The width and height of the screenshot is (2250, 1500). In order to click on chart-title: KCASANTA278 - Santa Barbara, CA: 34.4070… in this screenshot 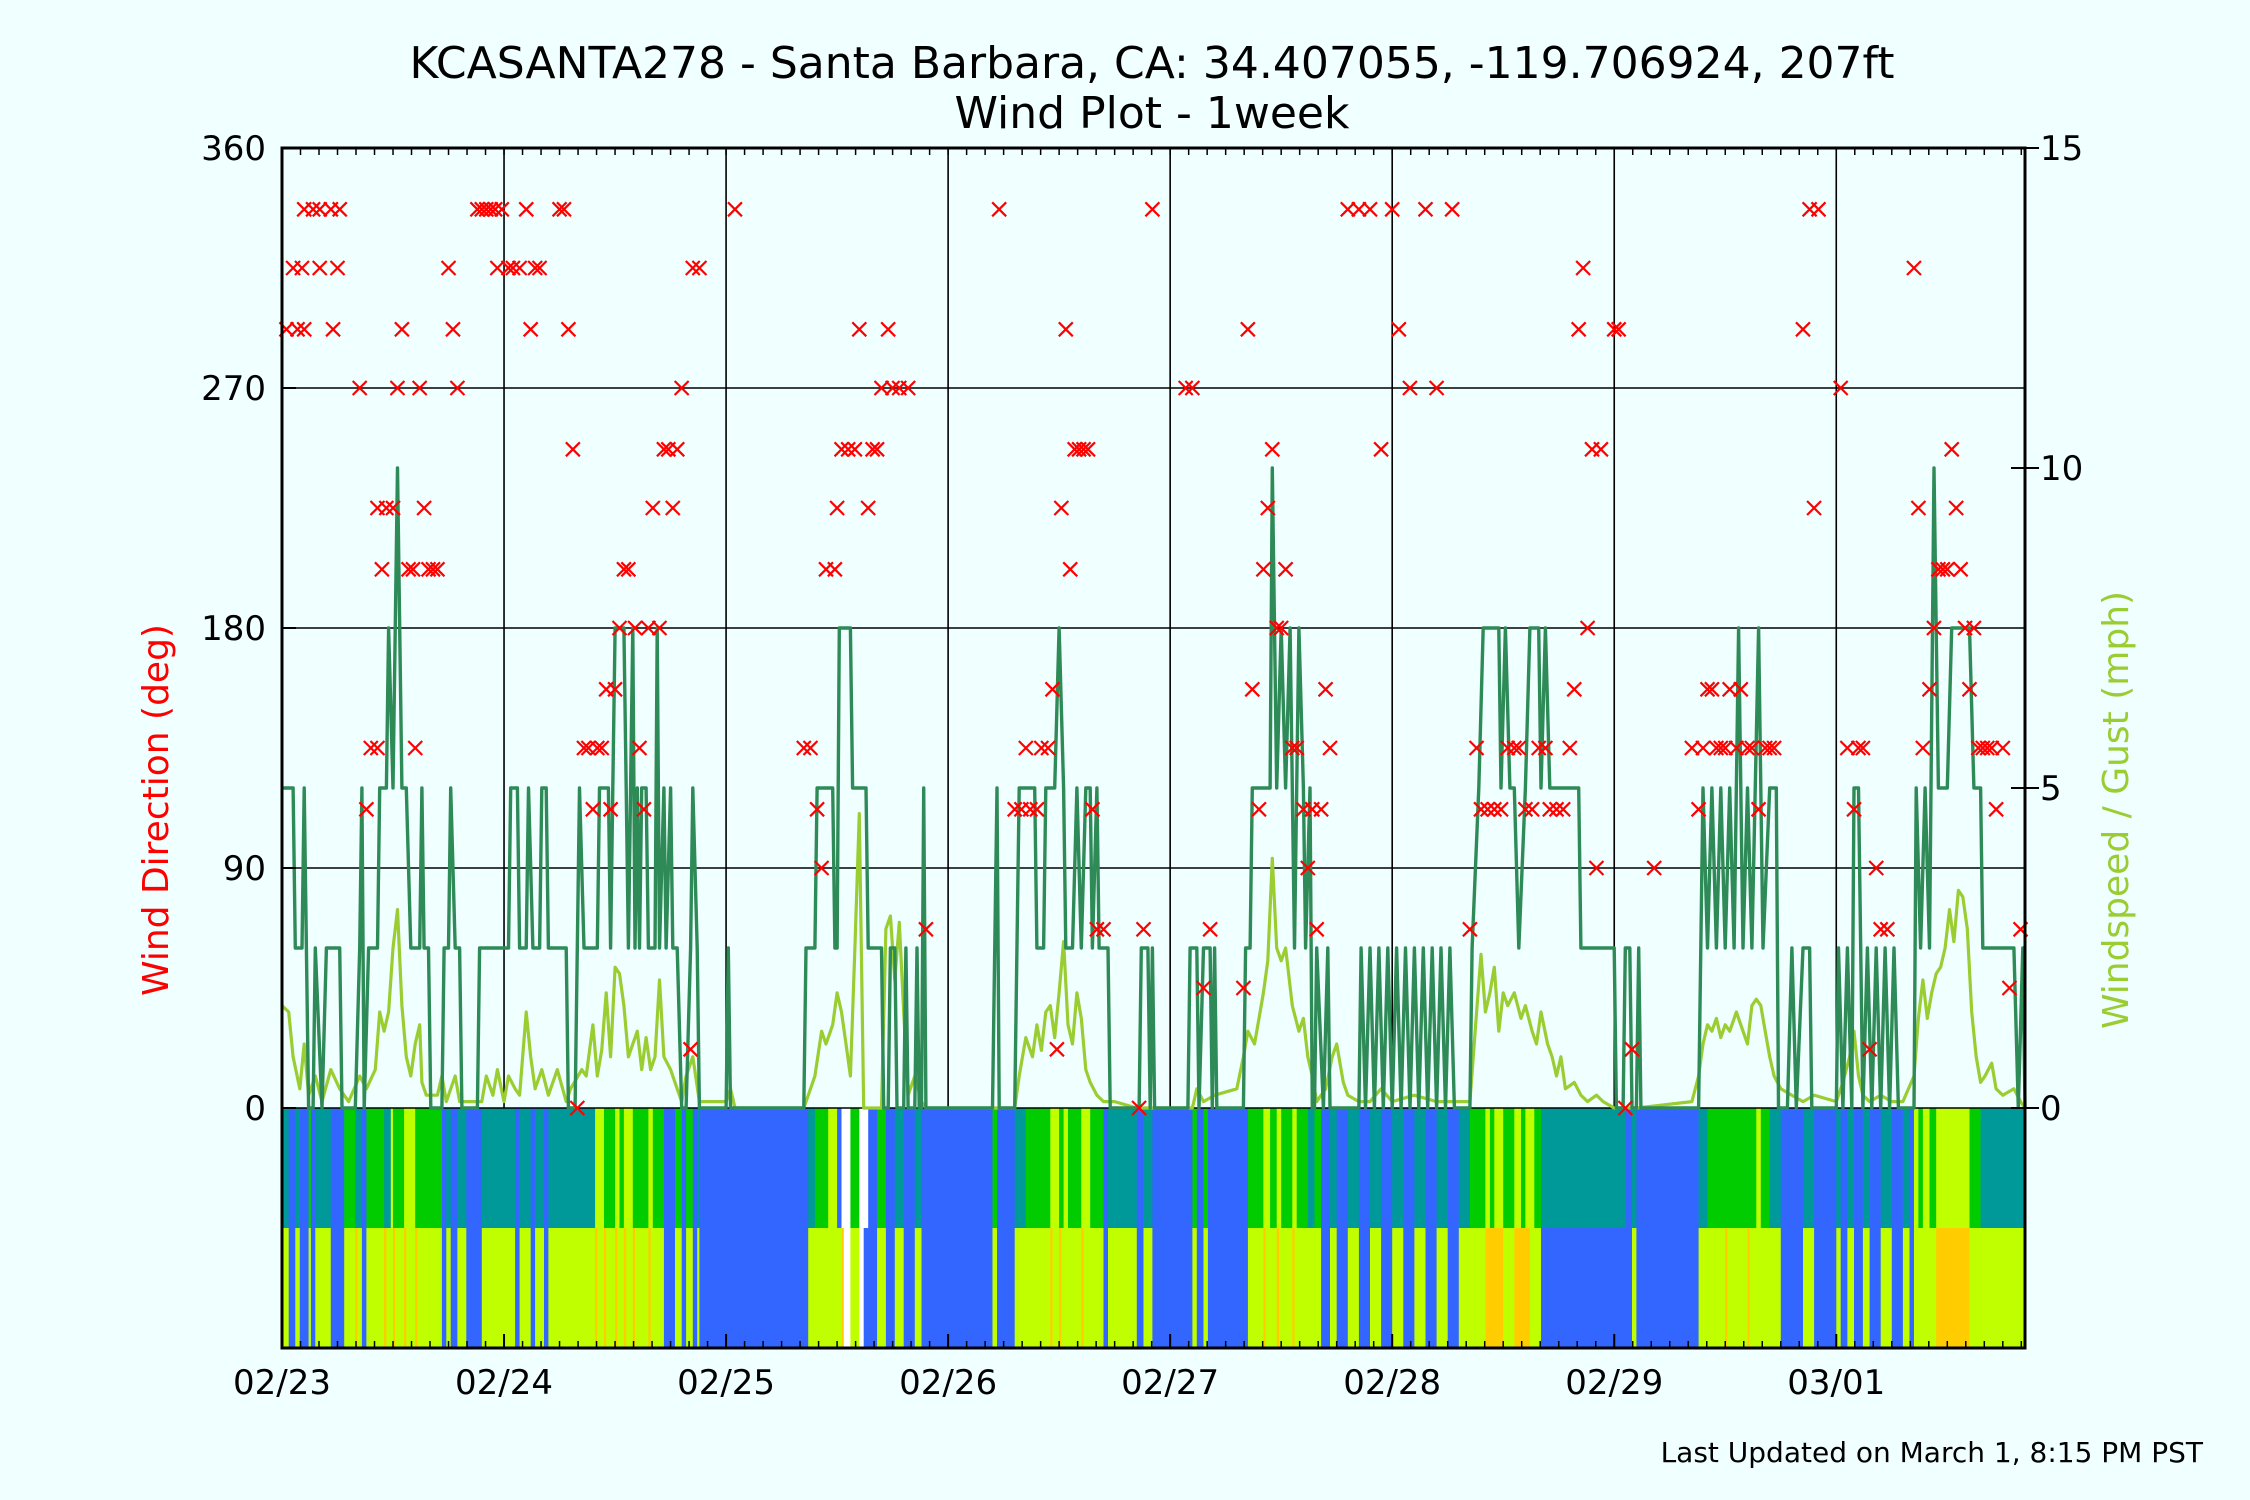, I will do `click(1151, 63)`.